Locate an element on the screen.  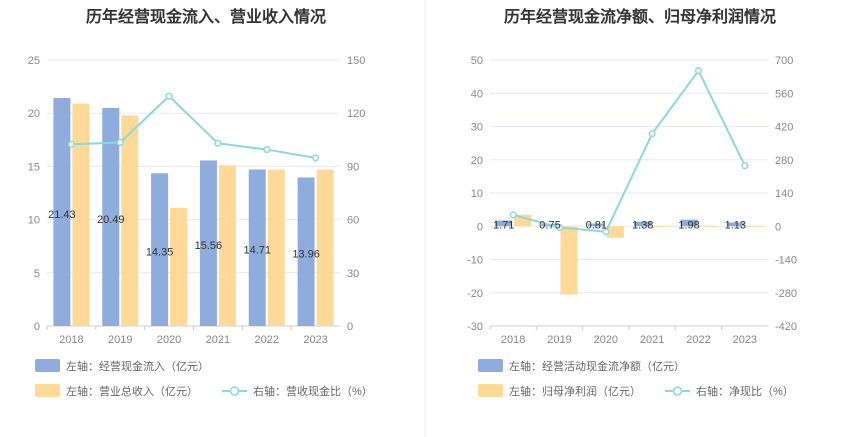
y-right-tick-label: 280 is located at coordinates (784, 161).